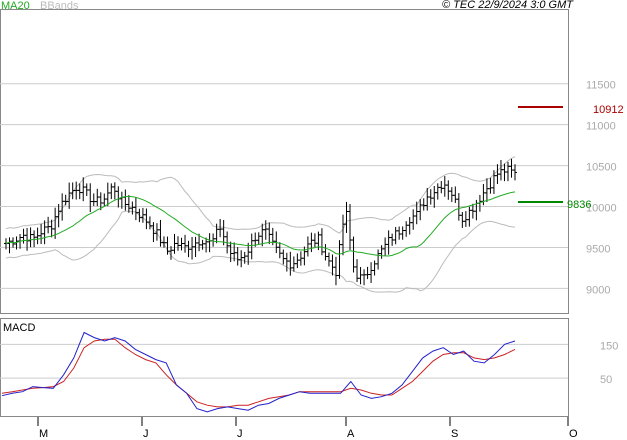  I want to click on price-tick-label: 10500, so click(601, 168).